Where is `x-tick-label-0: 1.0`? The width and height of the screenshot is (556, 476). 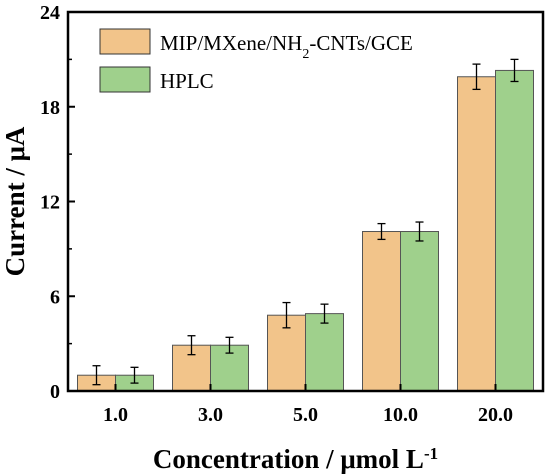 x-tick-label-0: 1.0 is located at coordinates (115, 415).